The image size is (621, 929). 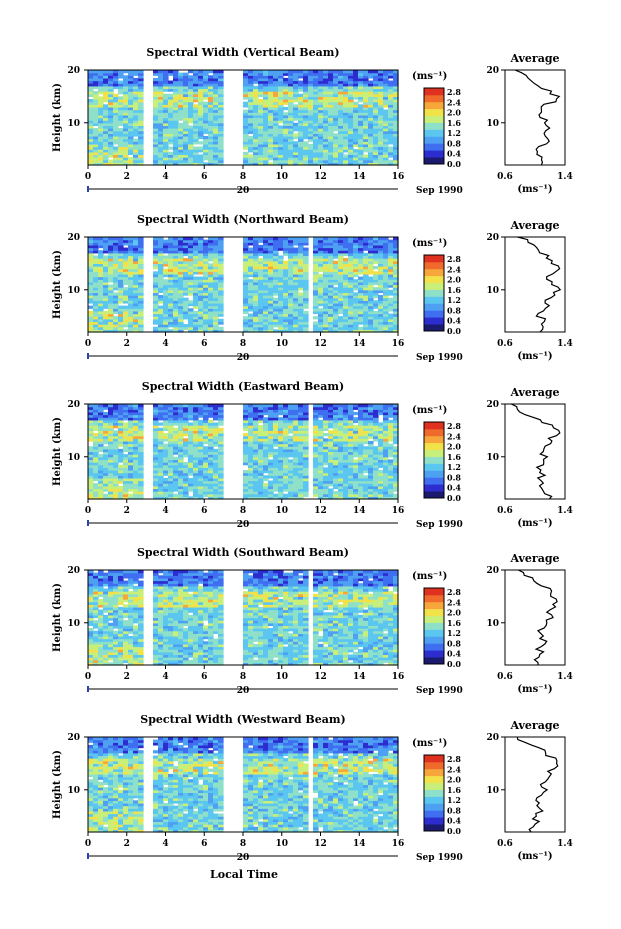 What do you see at coordinates (243, 118) in the screenshot?
I see `heatmap-cells` at bounding box center [243, 118].